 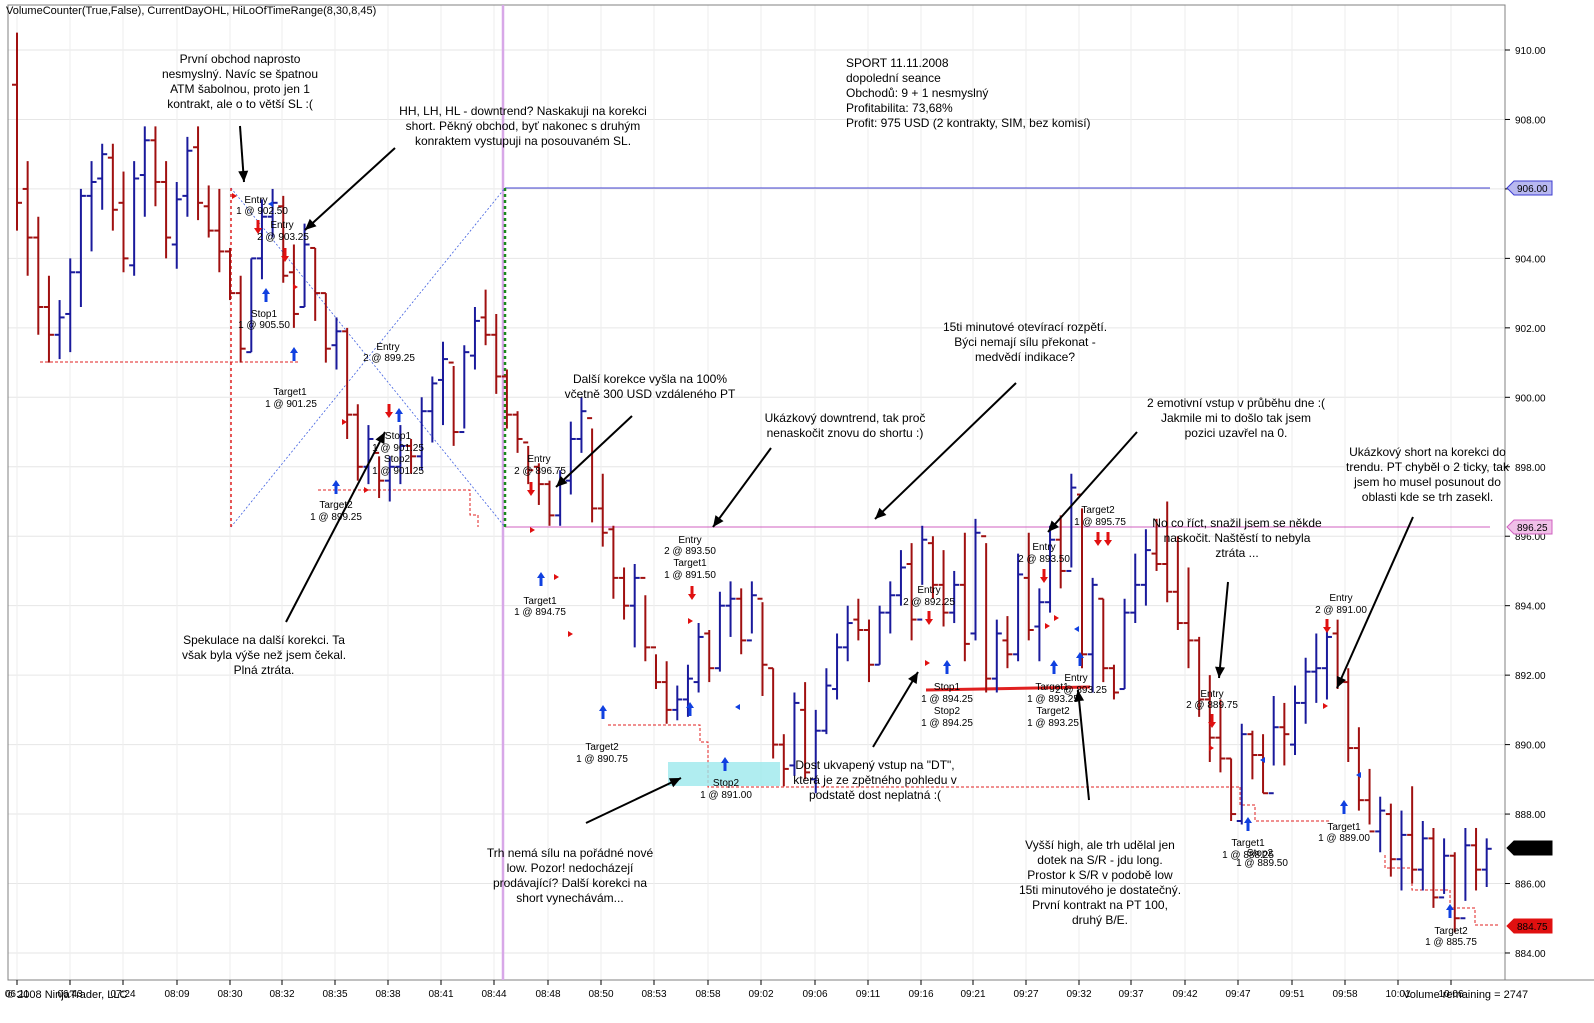 I want to click on y-tick-label: 890.00, so click(x=1530, y=746).